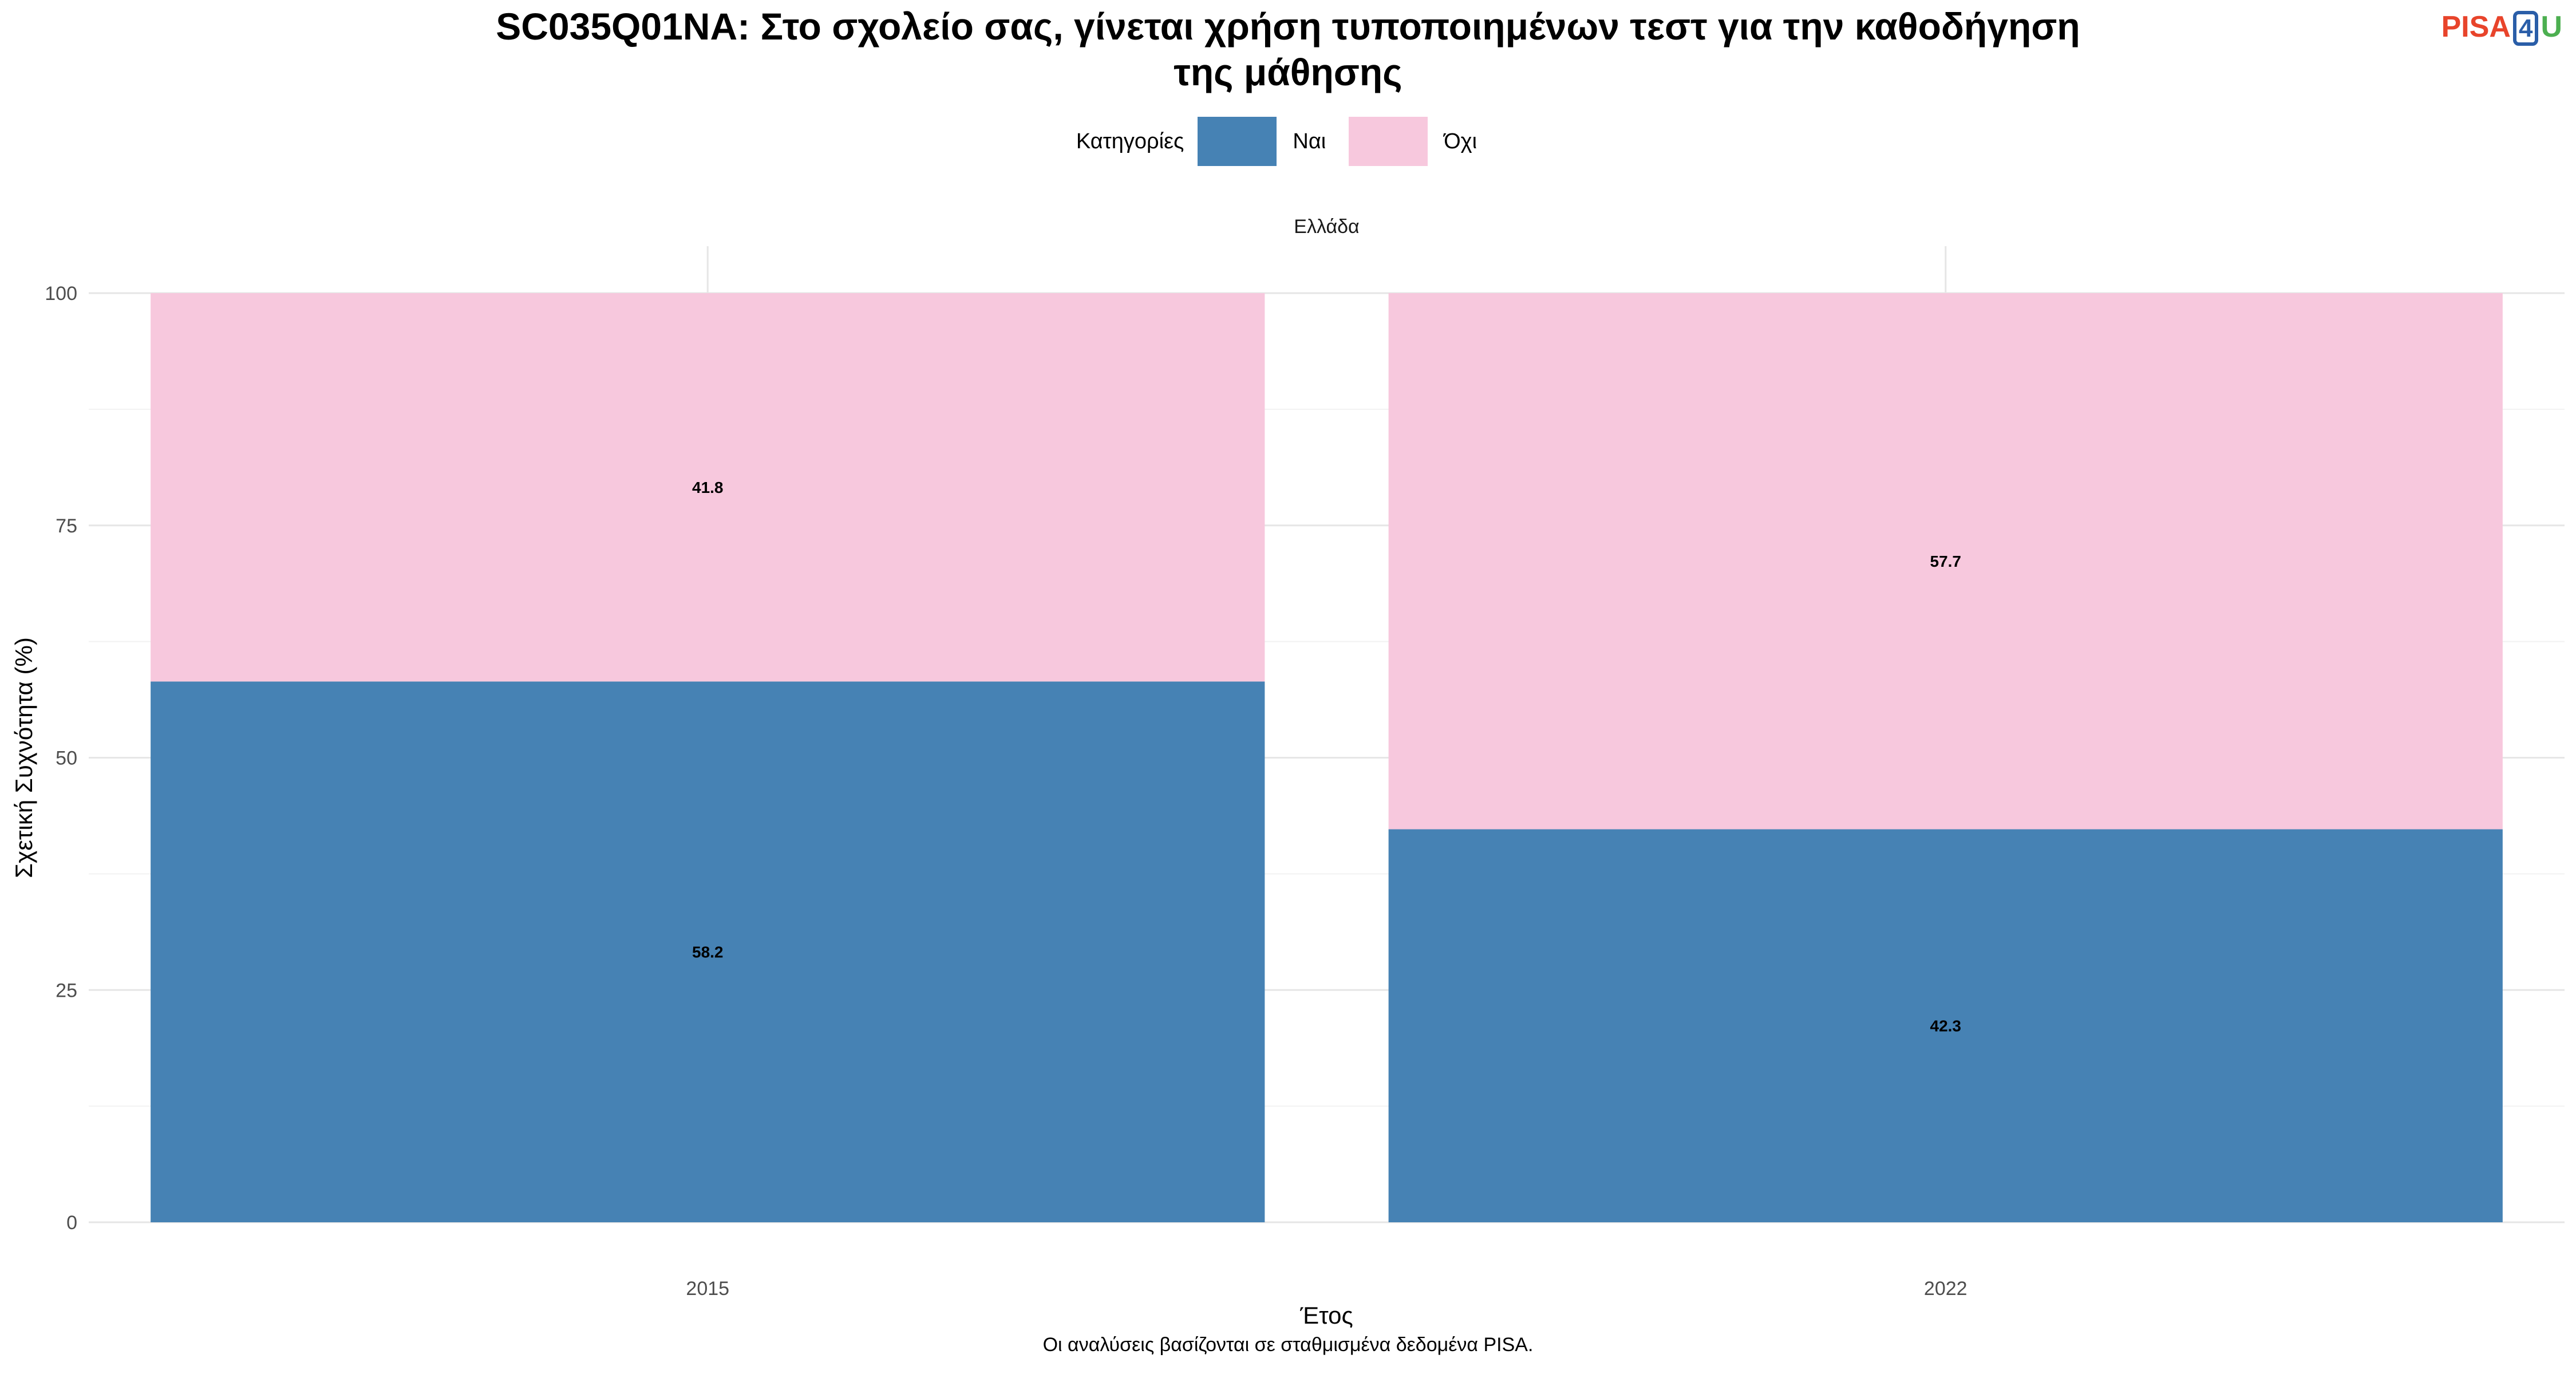 This screenshot has height=1374, width=2576. Describe the element at coordinates (1288, 72) in the screenshot. I see `chart-title-line-2: της μάθησης` at that location.